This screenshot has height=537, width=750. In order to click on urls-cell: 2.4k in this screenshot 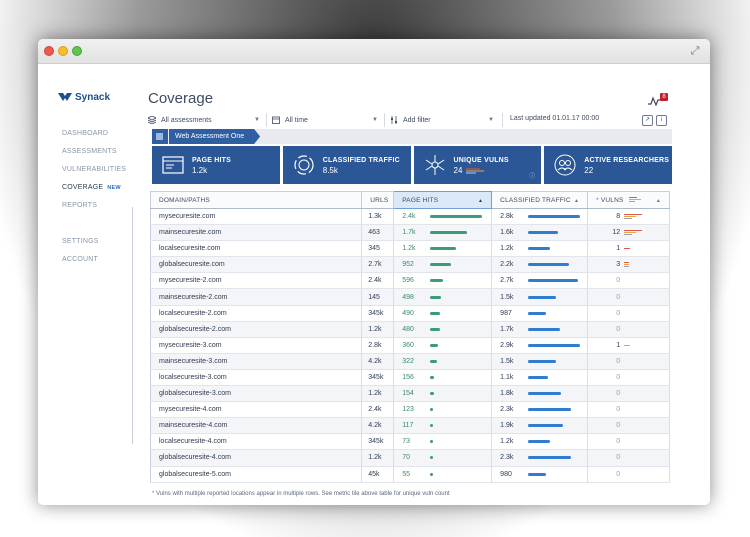, I will do `click(378, 281)`.